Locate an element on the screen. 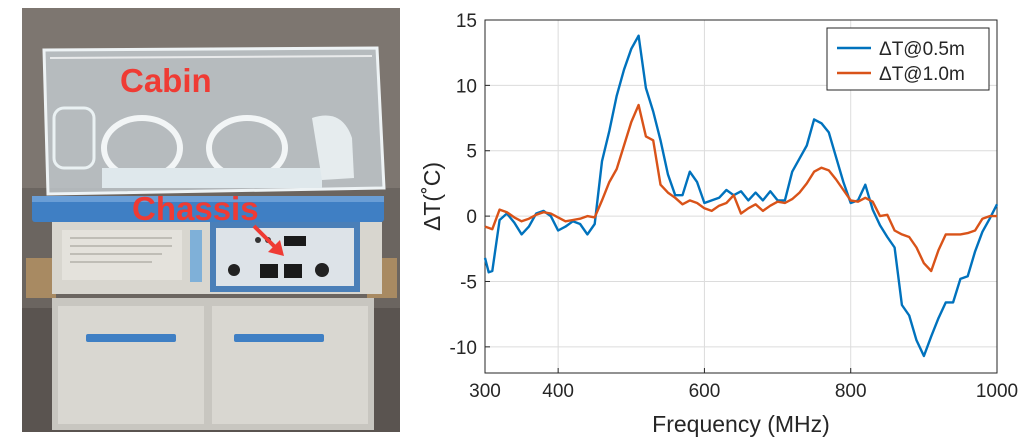 This screenshot has width=1024, height=443. legend-box is located at coordinates (908, 59).